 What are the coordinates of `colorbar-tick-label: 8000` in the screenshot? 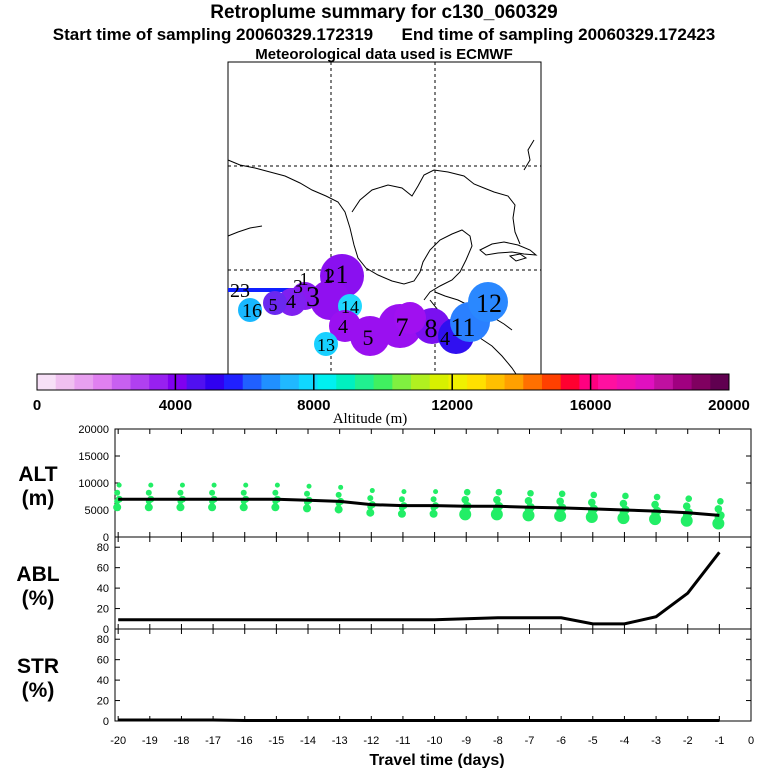 It's located at (313, 405).